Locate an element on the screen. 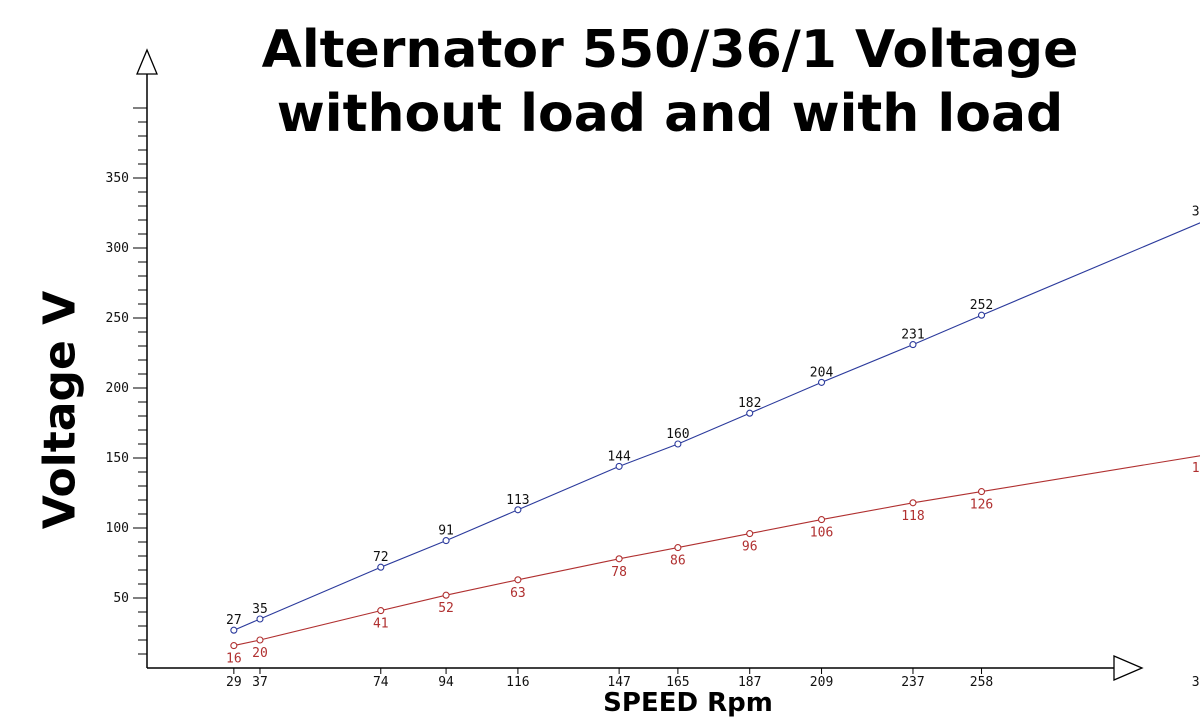 Image resolution: width=1200 pixels, height=723 pixels. data-label: 204 is located at coordinates (822, 372).